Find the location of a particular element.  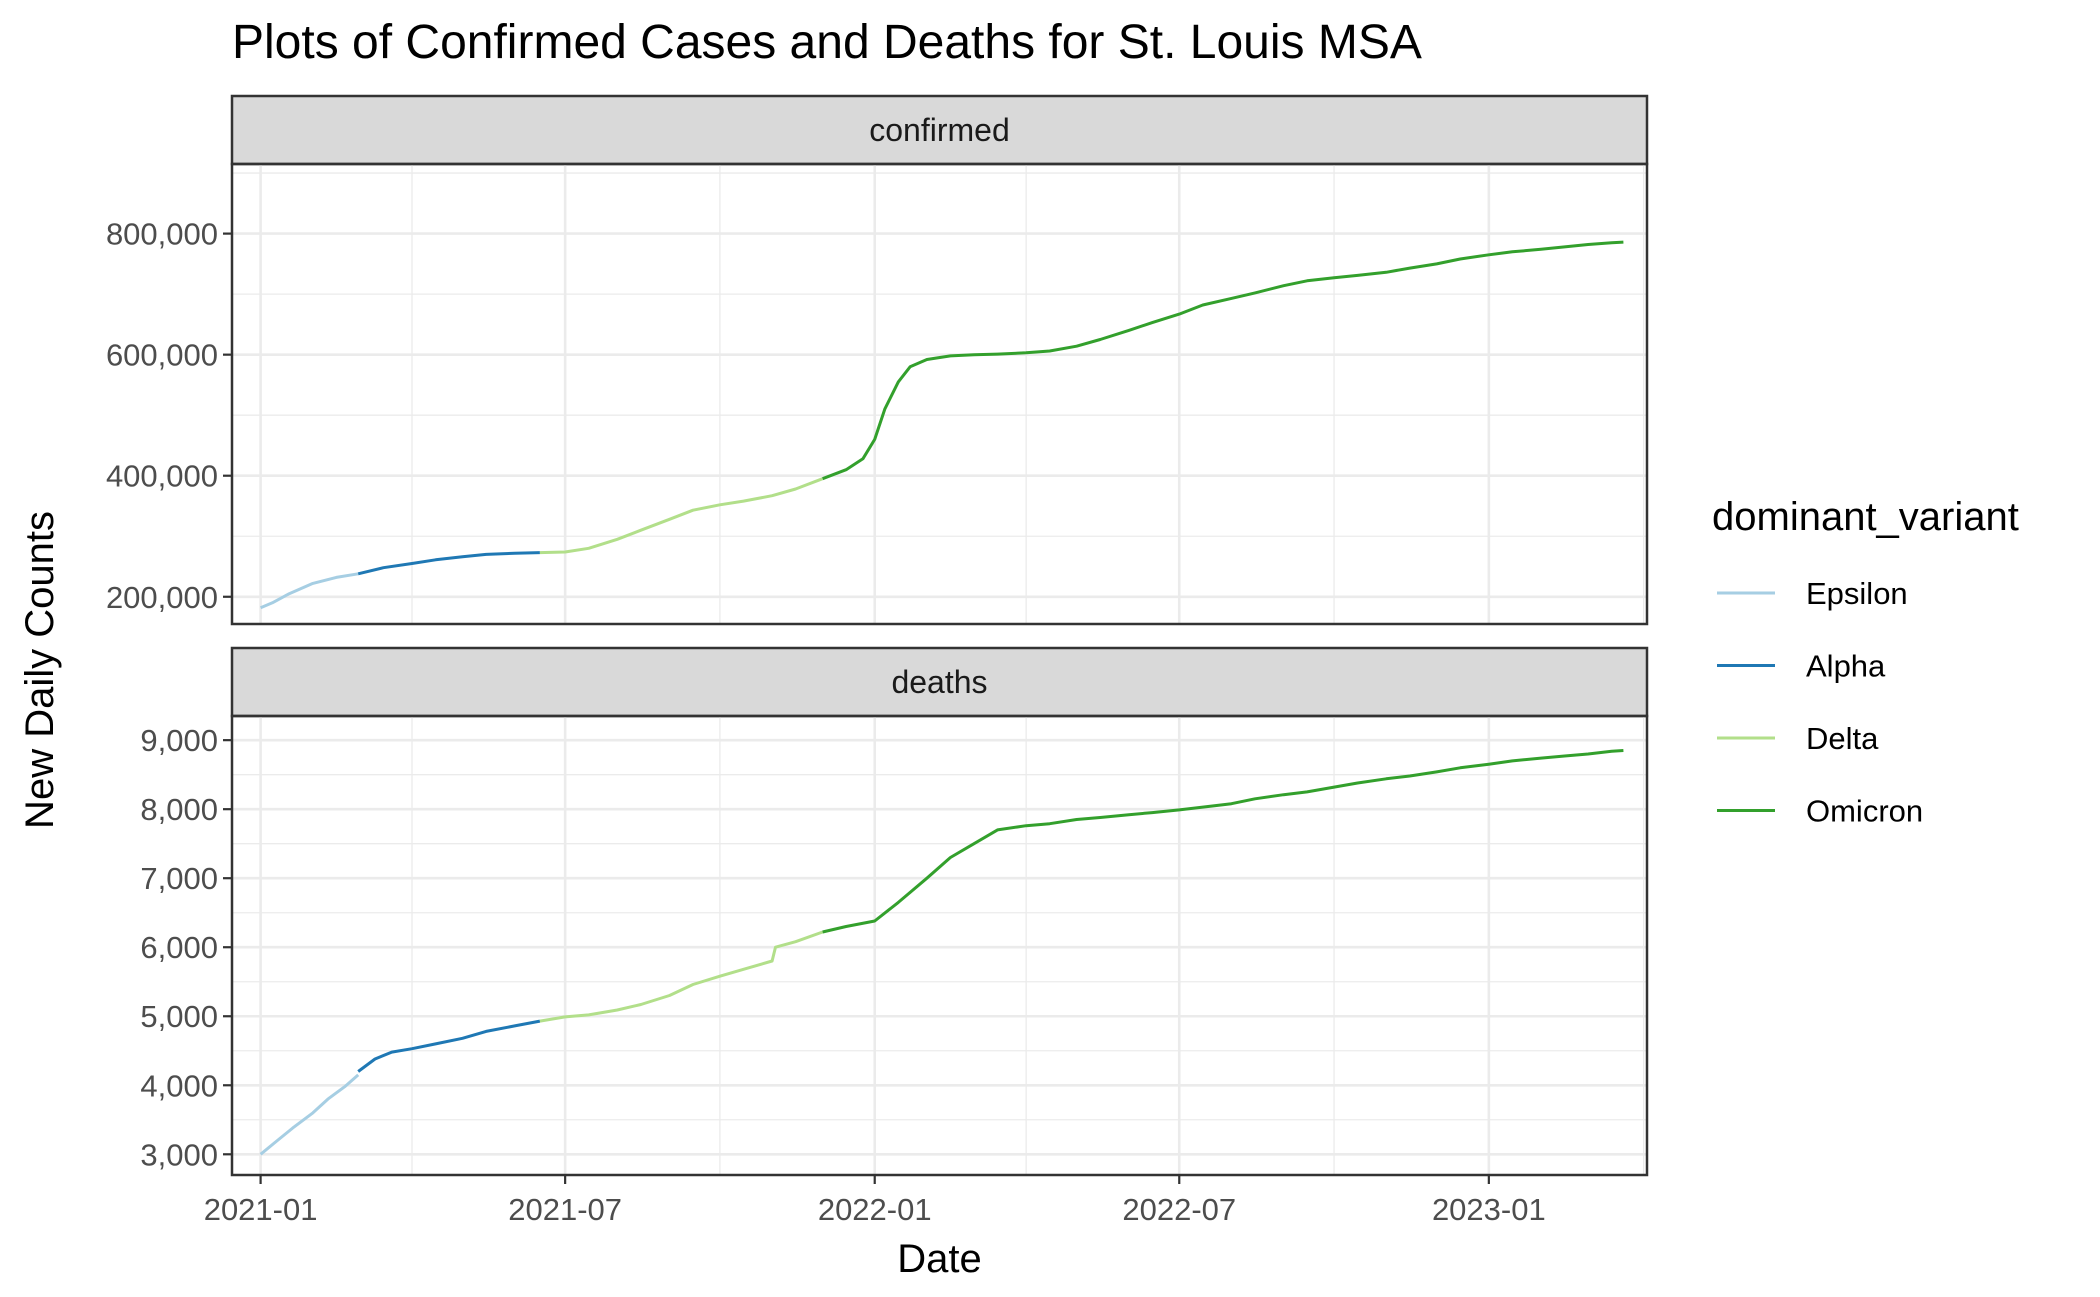

series-line-delta-confirmed is located at coordinates (681, 516).